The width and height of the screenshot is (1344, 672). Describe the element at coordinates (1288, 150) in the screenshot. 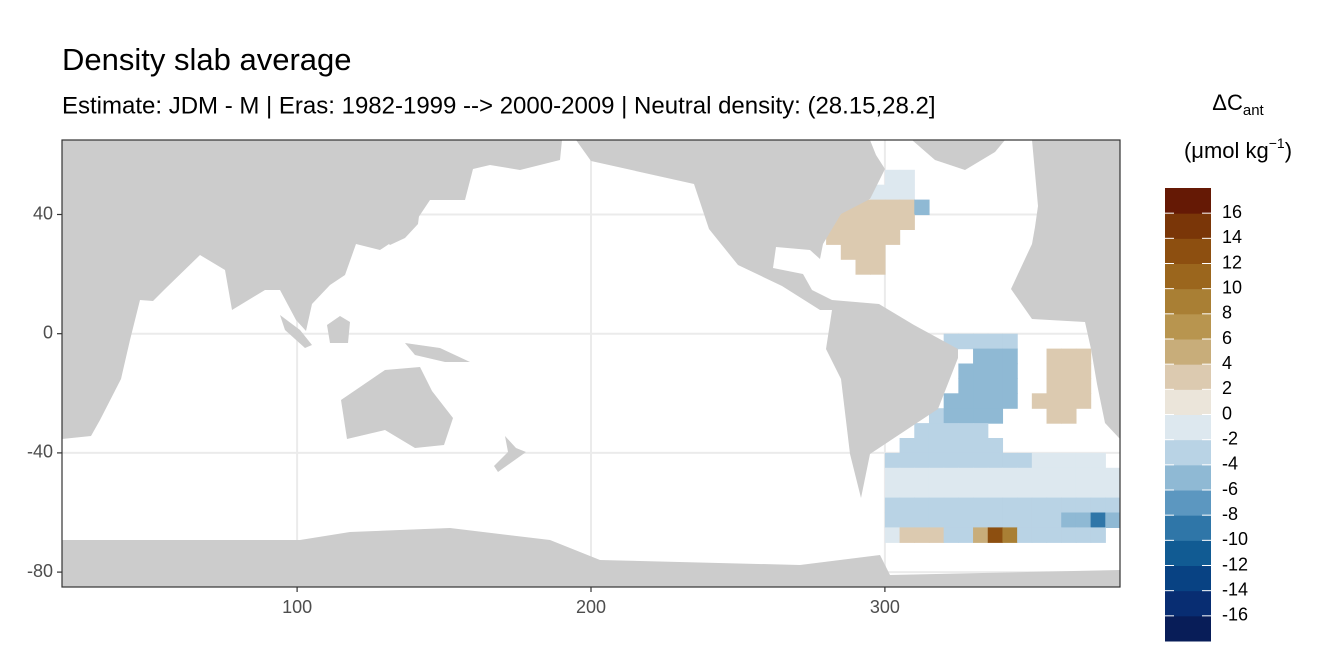

I see `legend-unit-close: )` at that location.